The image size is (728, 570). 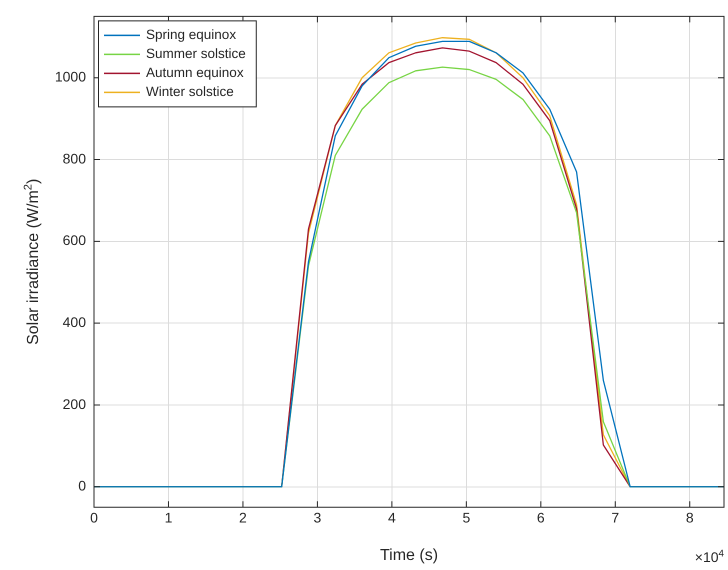 What do you see at coordinates (190, 92) in the screenshot?
I see `legend-label: Winter solstice` at bounding box center [190, 92].